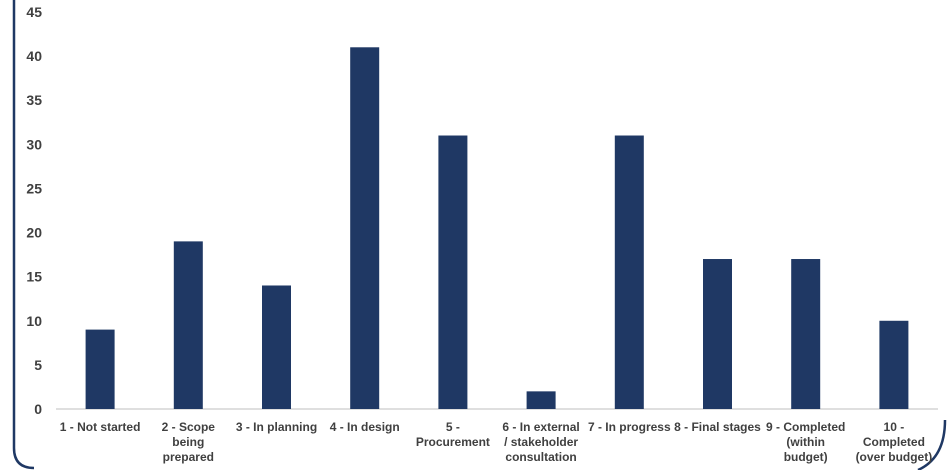  Describe the element at coordinates (34, 233) in the screenshot. I see `y-tick-label: 20` at that location.